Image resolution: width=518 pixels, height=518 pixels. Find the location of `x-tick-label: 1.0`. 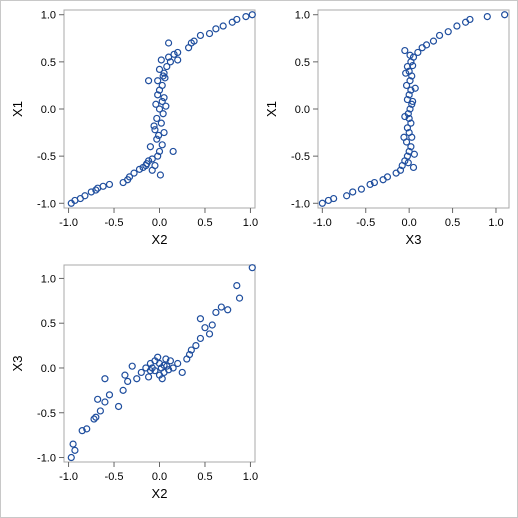

x-tick-label: 1.0 is located at coordinates (250, 223).